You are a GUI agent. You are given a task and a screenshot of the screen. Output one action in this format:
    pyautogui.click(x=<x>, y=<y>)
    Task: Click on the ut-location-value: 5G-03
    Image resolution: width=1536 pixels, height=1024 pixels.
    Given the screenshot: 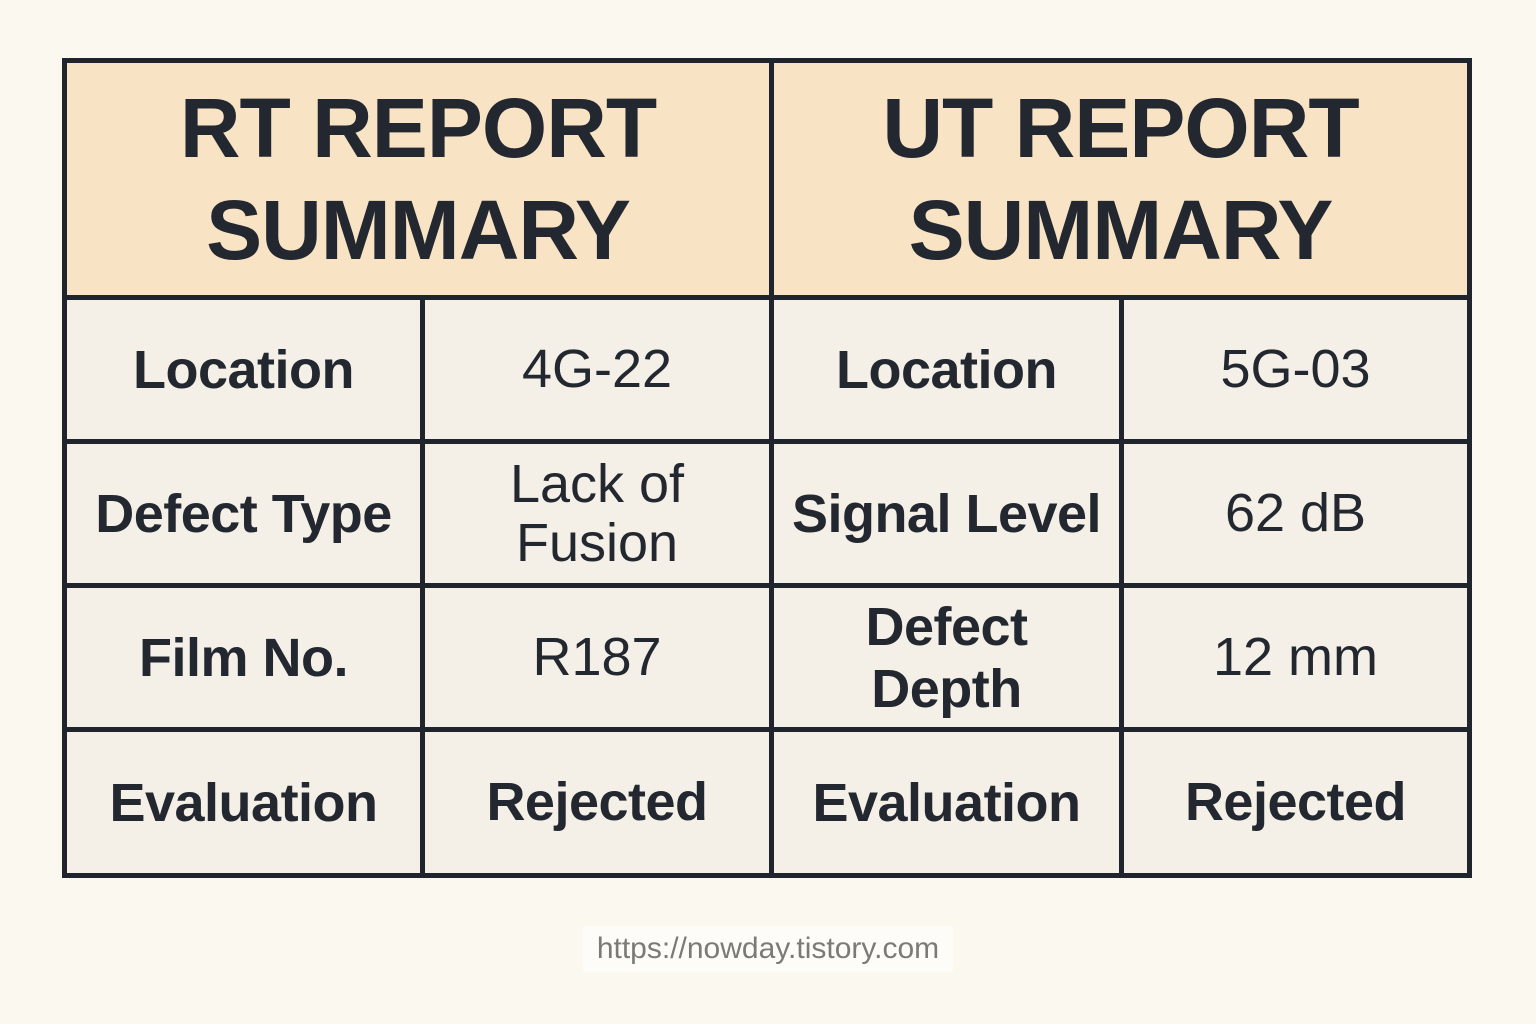 What is the action you would take?
    pyautogui.click(x=1295, y=369)
    